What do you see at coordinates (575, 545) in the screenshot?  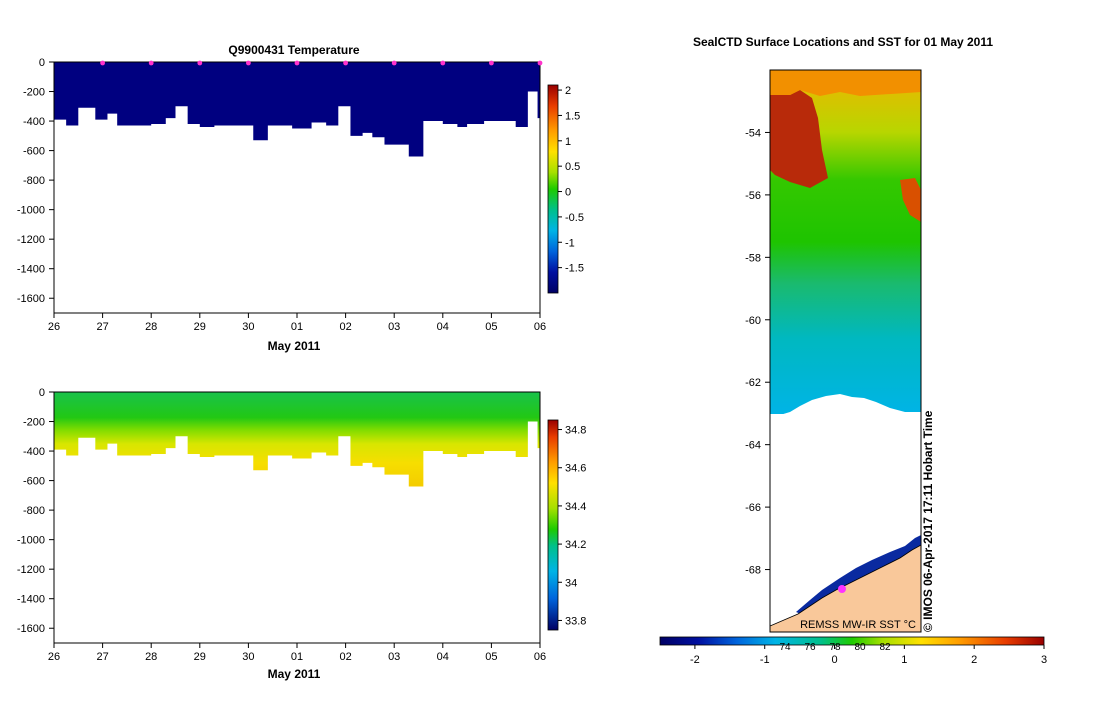 I see `colorbar-tick-label: 34.2` at bounding box center [575, 545].